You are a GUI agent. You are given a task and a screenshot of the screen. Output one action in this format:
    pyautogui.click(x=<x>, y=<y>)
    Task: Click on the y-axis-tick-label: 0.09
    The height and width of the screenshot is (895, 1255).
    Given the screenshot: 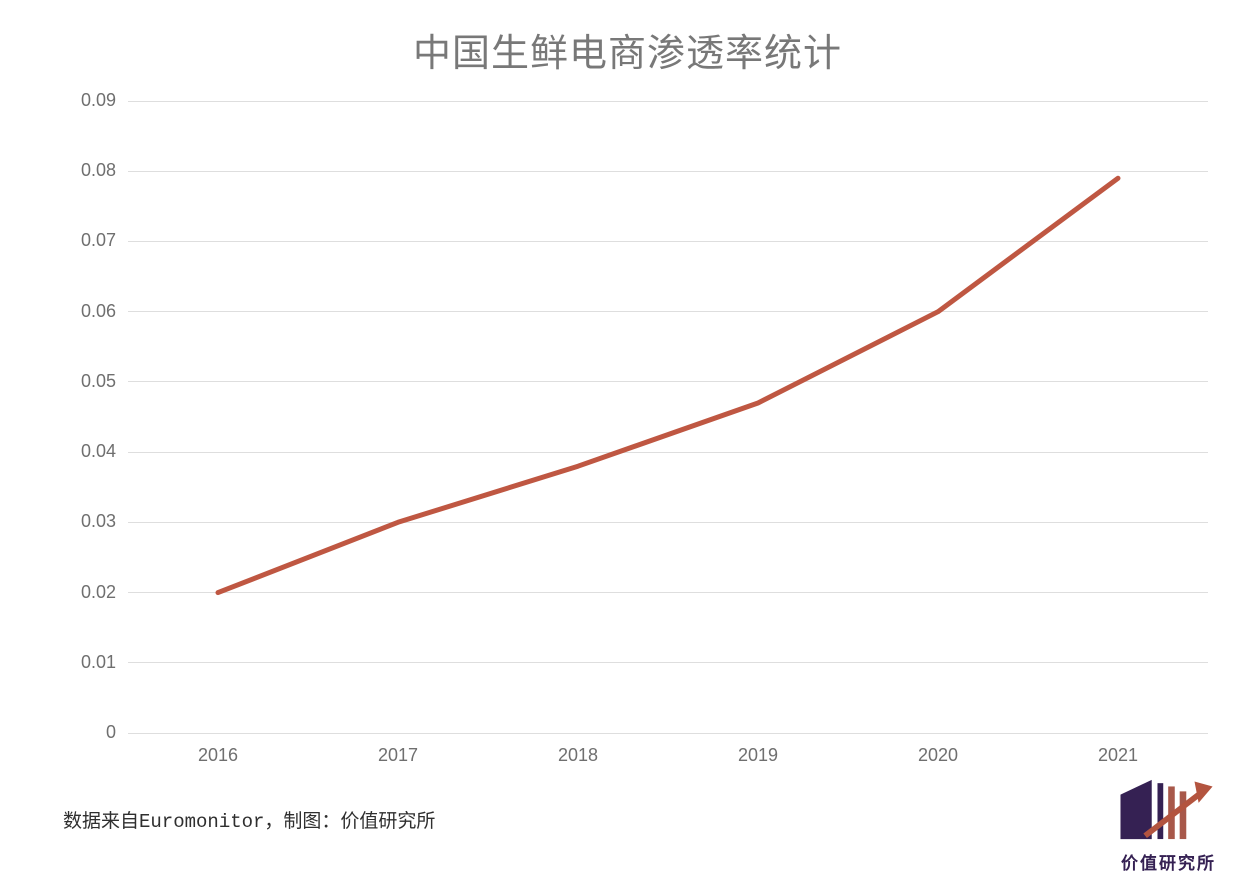 What is the action you would take?
    pyautogui.click(x=98, y=100)
    